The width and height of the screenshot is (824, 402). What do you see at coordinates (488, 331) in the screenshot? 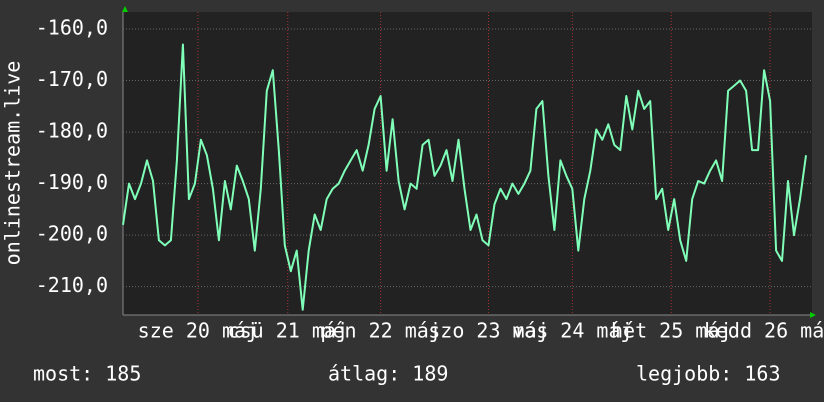
I see `x-tick-label: szo 23 máj` at bounding box center [488, 331].